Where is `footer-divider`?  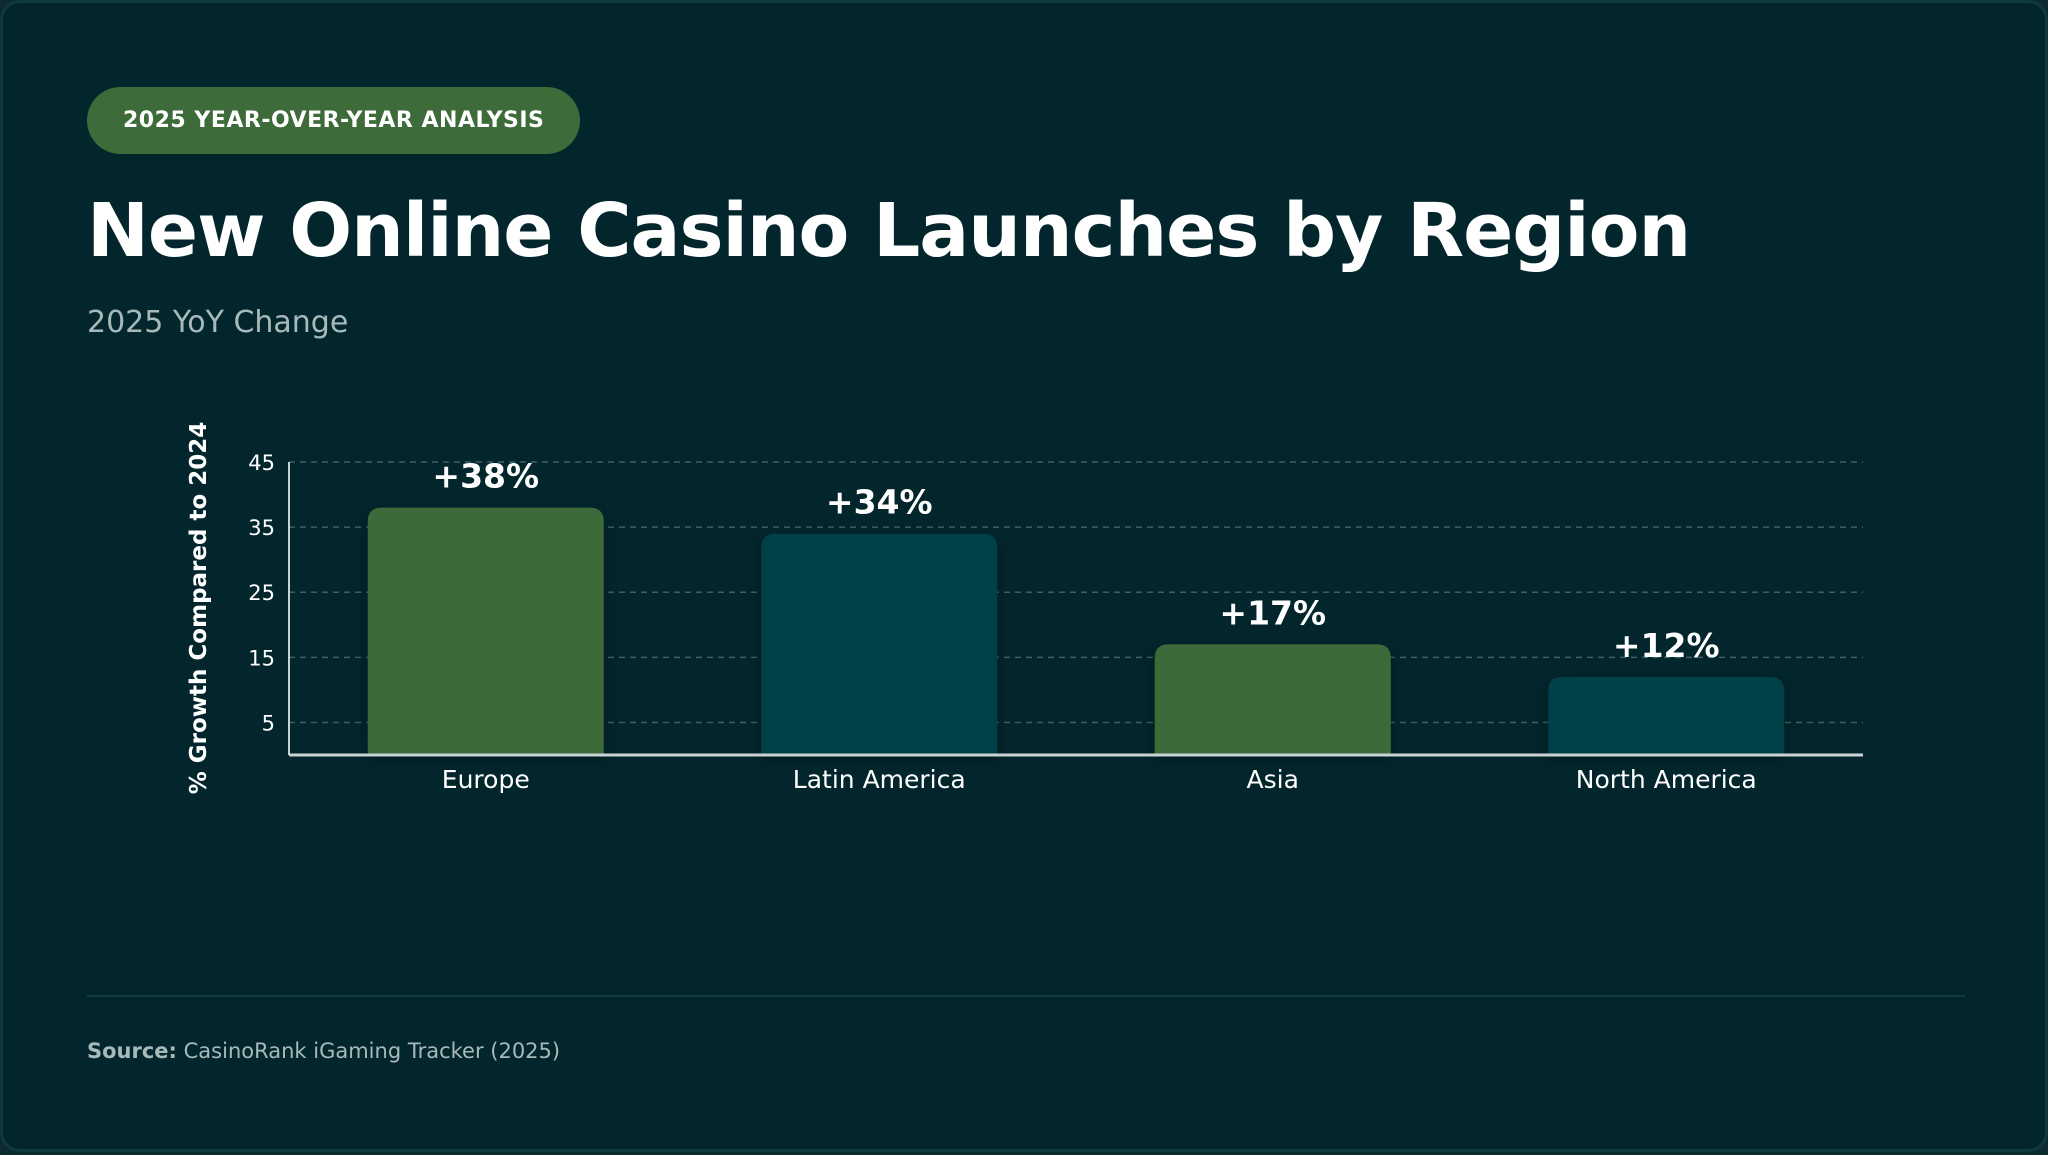 footer-divider is located at coordinates (1026, 996).